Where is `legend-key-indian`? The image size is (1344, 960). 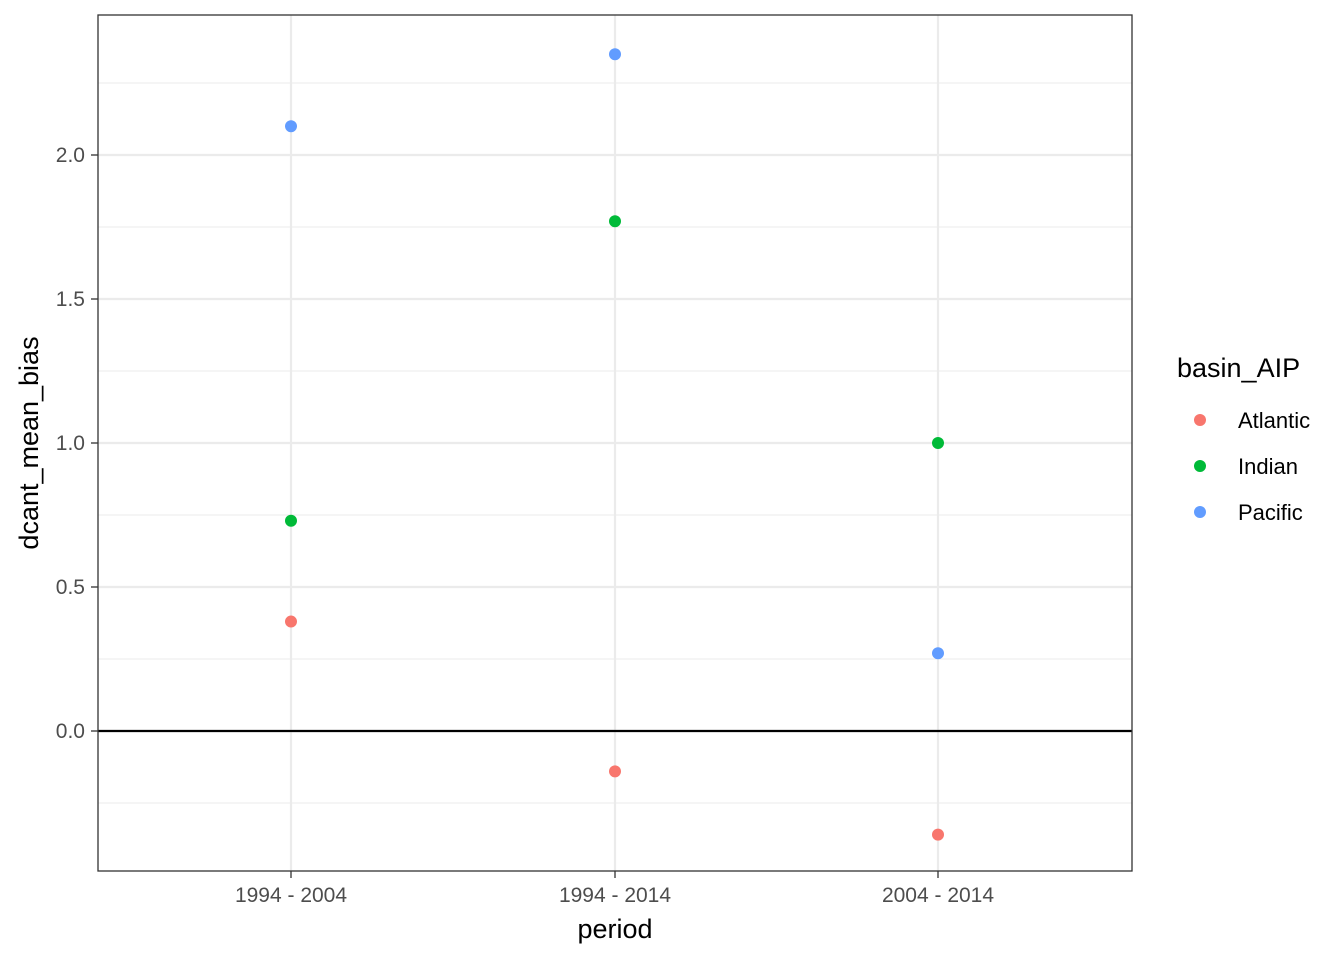
legend-key-indian is located at coordinates (1200, 466).